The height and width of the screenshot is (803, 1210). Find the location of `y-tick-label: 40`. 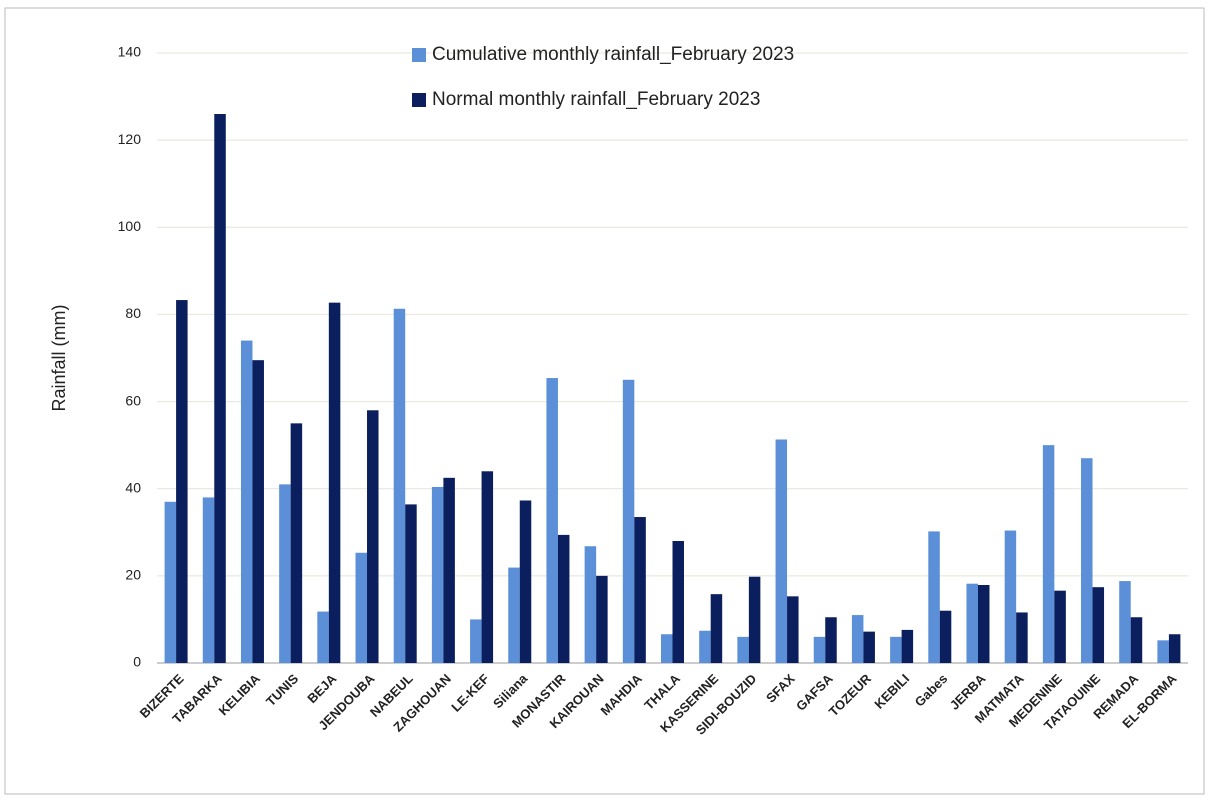

y-tick-label: 40 is located at coordinates (133, 487).